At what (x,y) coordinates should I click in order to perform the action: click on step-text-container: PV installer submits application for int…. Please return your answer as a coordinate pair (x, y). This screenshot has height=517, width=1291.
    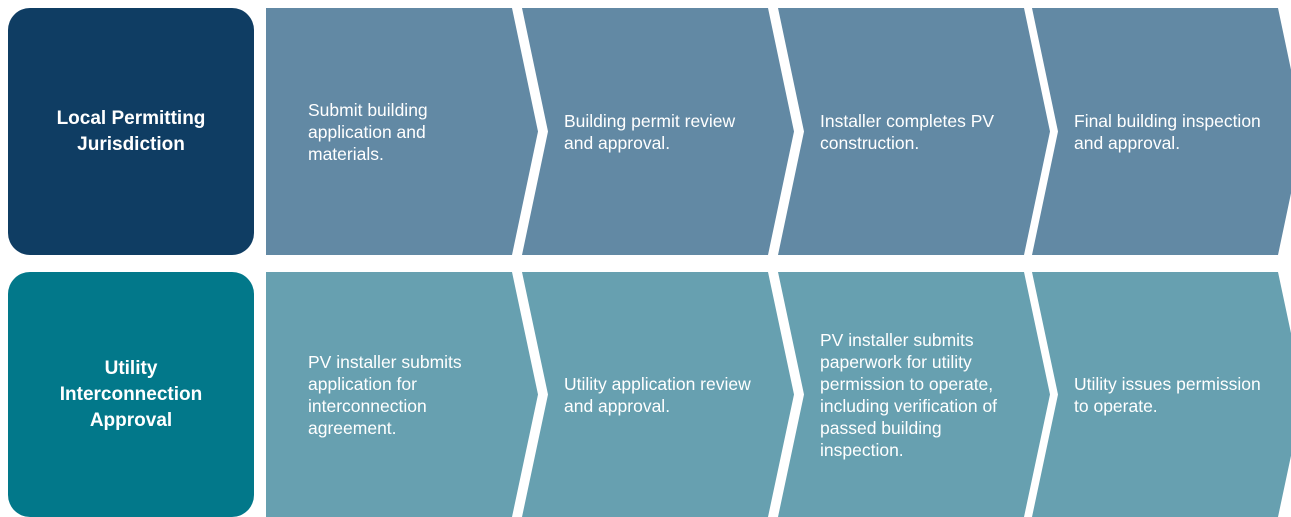
    Looking at the image, I should click on (385, 394).